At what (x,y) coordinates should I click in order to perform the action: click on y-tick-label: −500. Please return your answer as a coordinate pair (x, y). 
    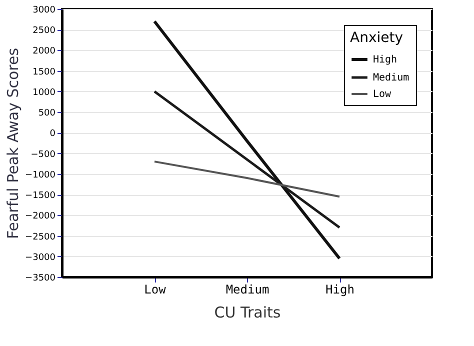
    Looking at the image, I should click on (43, 155).